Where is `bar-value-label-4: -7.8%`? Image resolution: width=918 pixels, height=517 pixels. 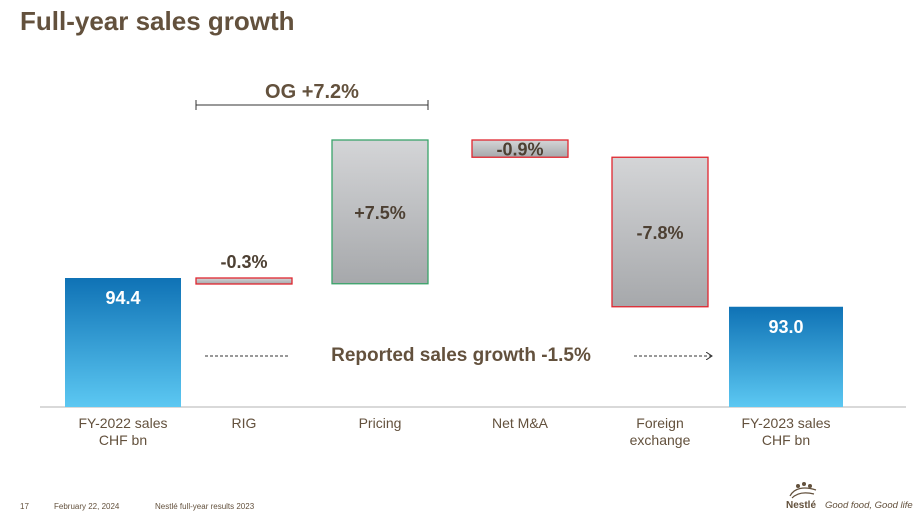 bar-value-label-4: -7.8% is located at coordinates (659, 233).